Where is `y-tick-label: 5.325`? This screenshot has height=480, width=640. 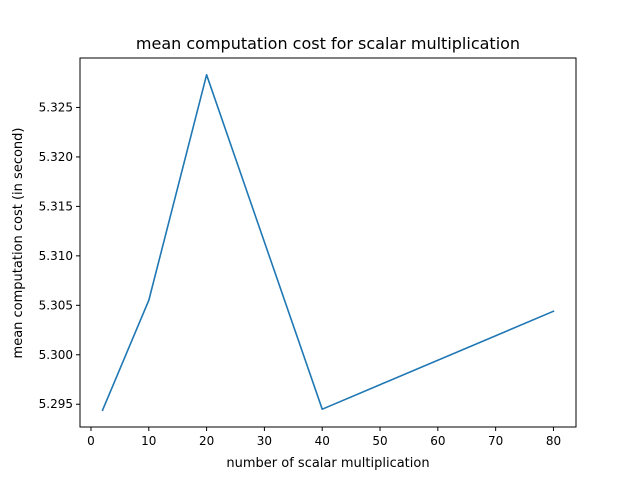
y-tick-label: 5.325 is located at coordinates (56, 107).